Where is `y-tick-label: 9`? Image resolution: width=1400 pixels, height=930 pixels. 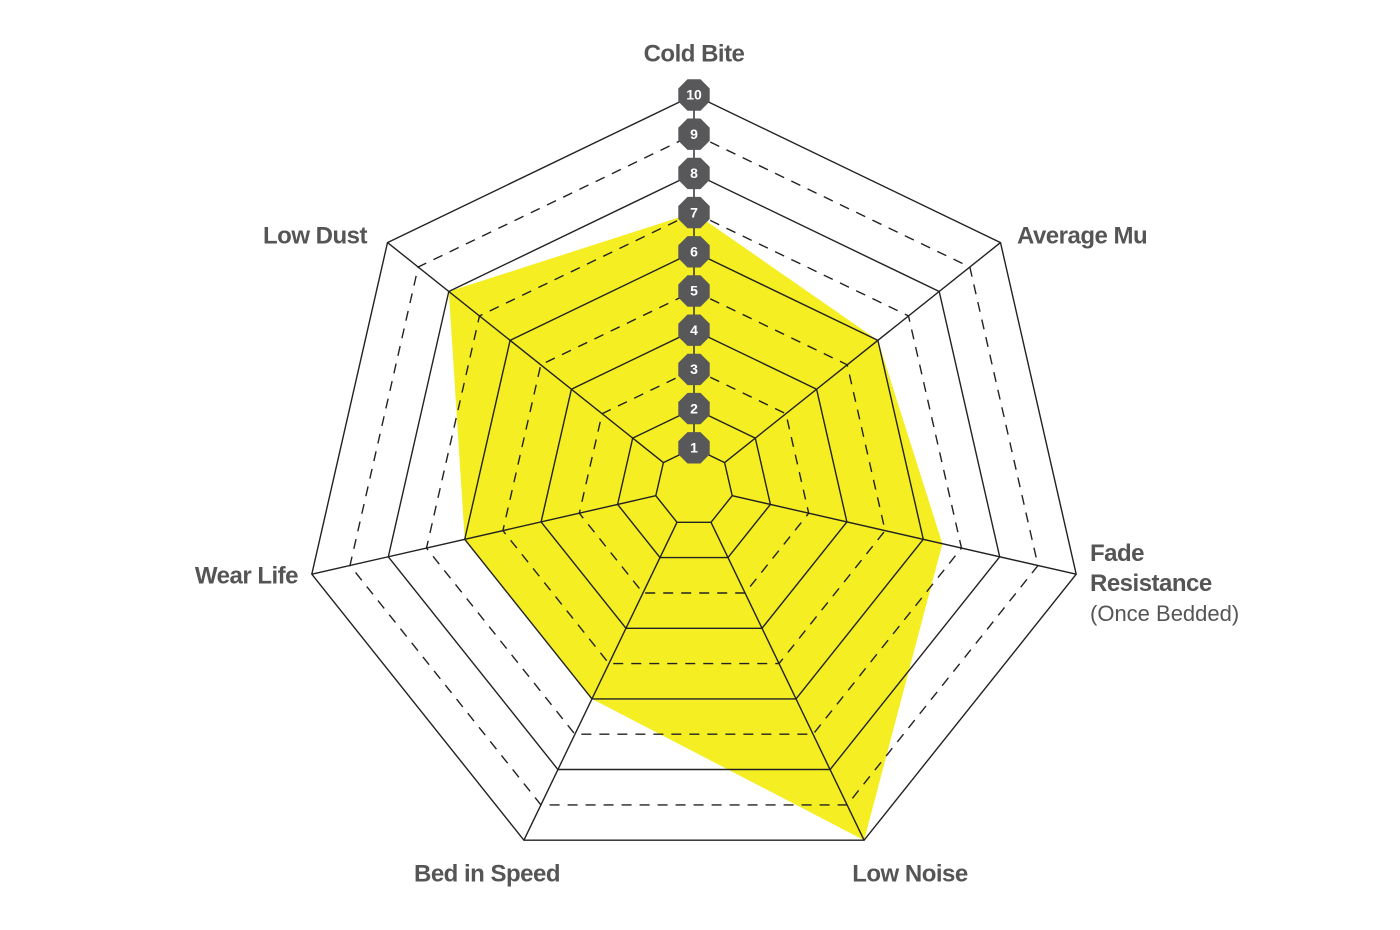 y-tick-label: 9 is located at coordinates (694, 134).